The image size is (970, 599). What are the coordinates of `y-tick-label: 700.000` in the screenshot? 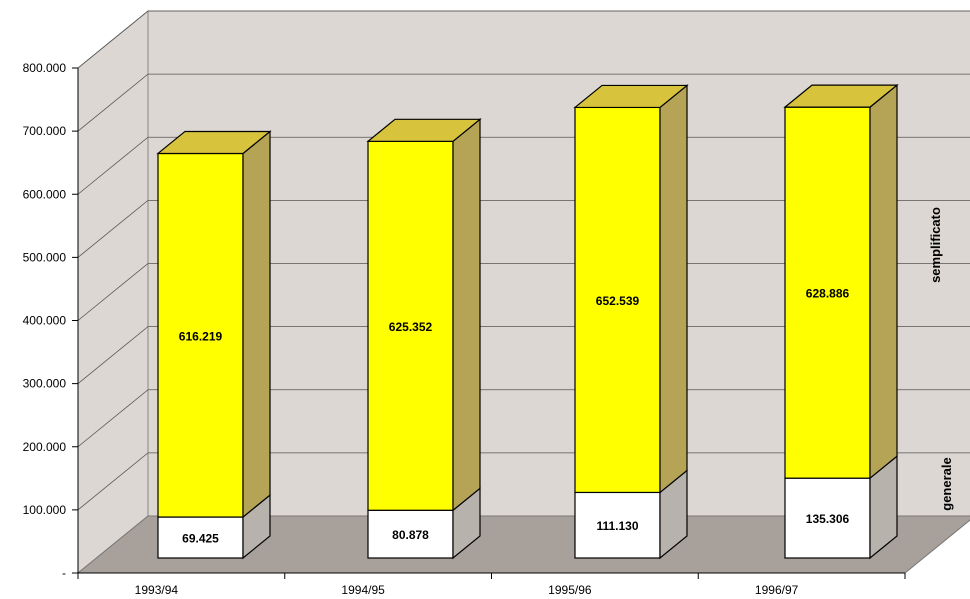 It's located at (45, 131).